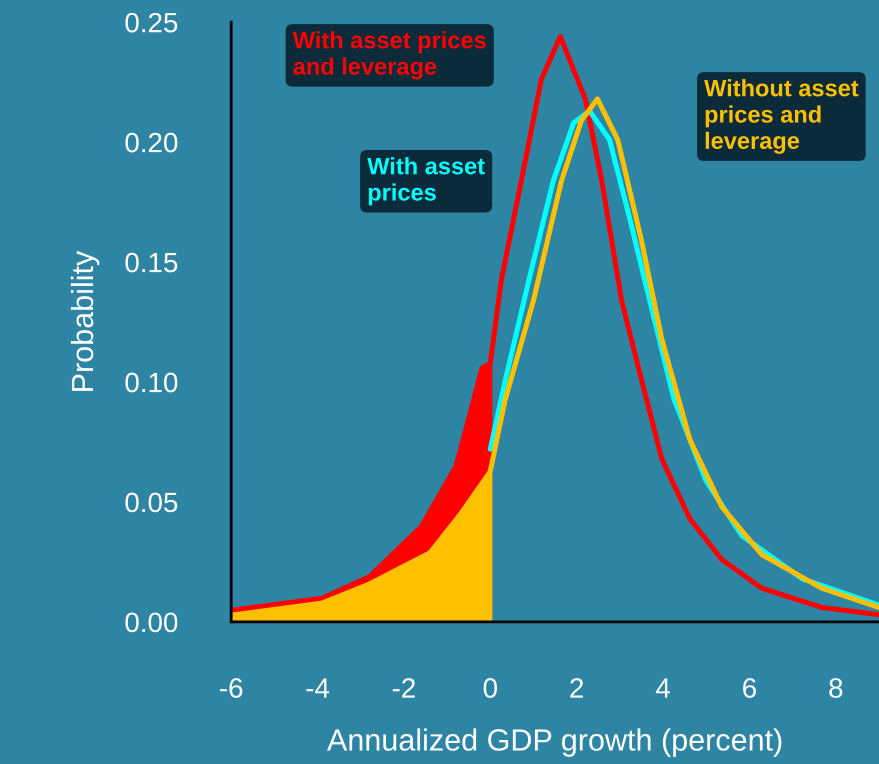  What do you see at coordinates (389, 55) in the screenshot?
I see `text: With asset prices and leverage` at bounding box center [389, 55].